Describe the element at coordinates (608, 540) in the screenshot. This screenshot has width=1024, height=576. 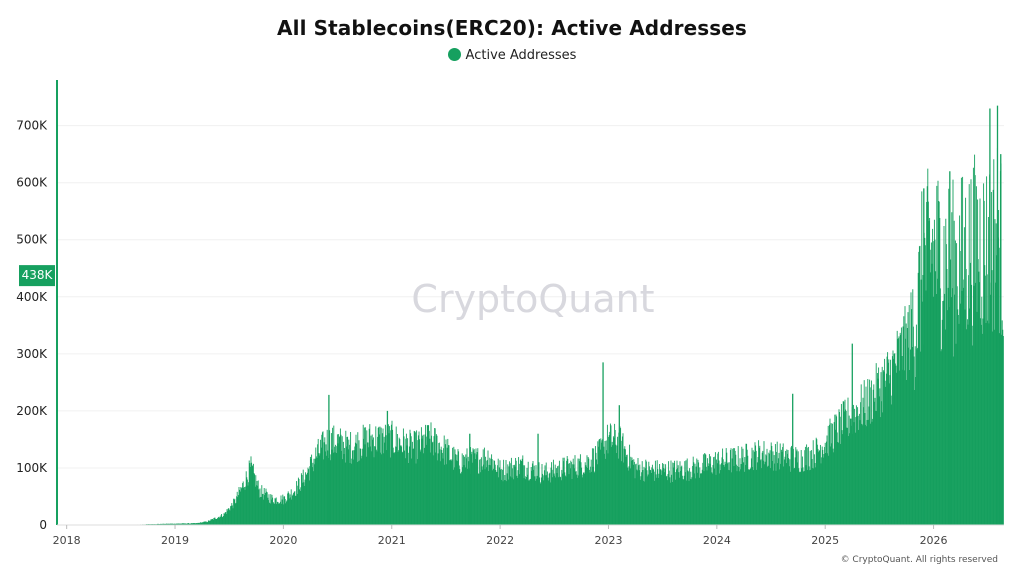
I see `x-tick-label: 2023` at that location.